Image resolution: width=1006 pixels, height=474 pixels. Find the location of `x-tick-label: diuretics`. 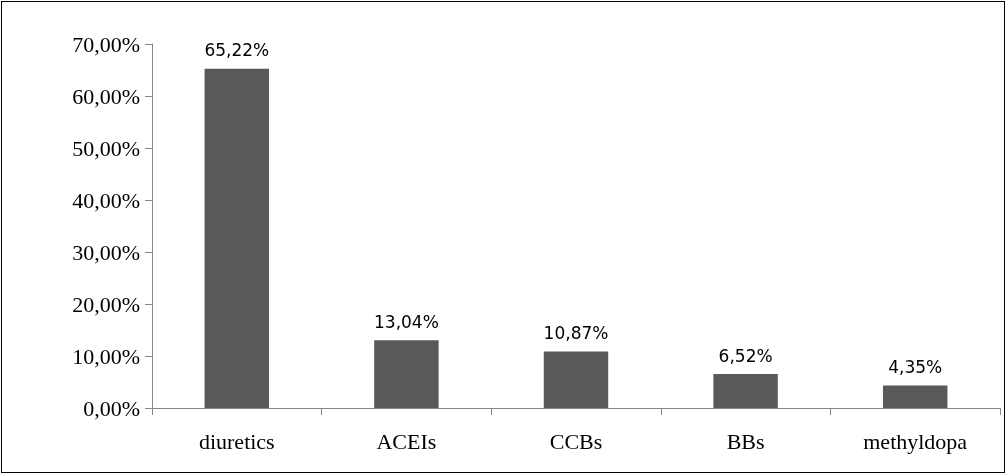

x-tick-label: diuretics is located at coordinates (236, 441).